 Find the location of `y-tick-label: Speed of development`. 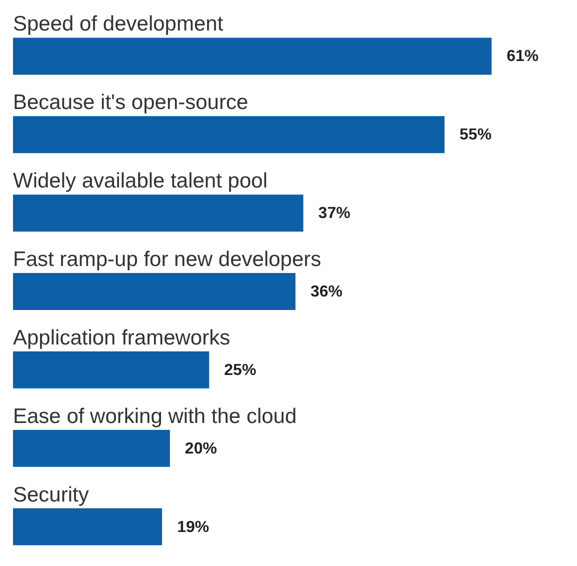

y-tick-label: Speed of development is located at coordinates (118, 24).